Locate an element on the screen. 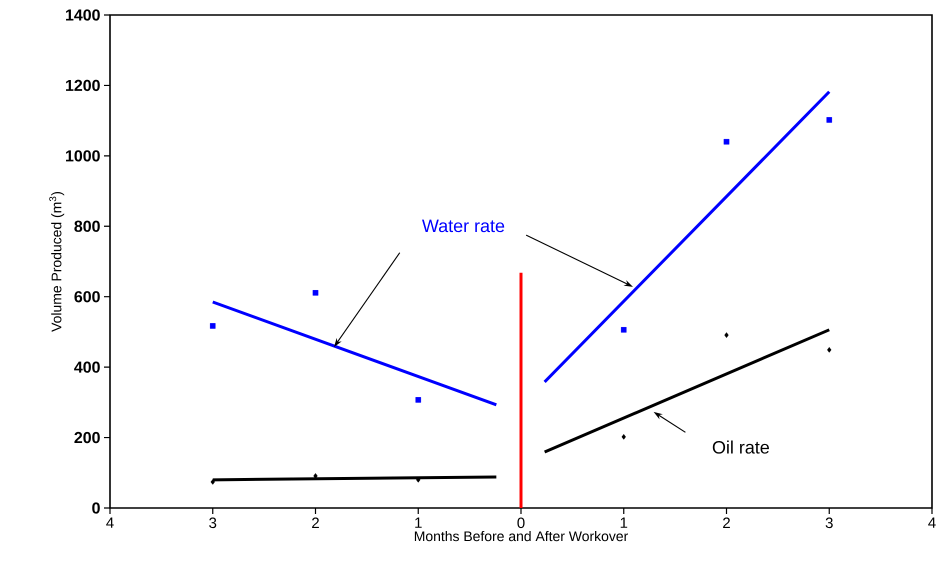  y-tick-label: 1400 is located at coordinates (83, 15).